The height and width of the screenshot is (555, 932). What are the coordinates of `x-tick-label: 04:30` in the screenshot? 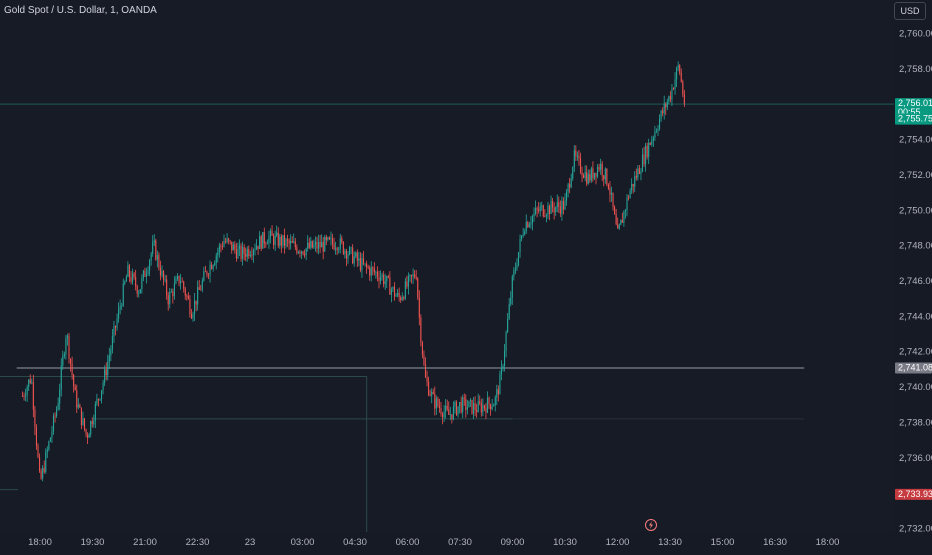 It's located at (355, 542).